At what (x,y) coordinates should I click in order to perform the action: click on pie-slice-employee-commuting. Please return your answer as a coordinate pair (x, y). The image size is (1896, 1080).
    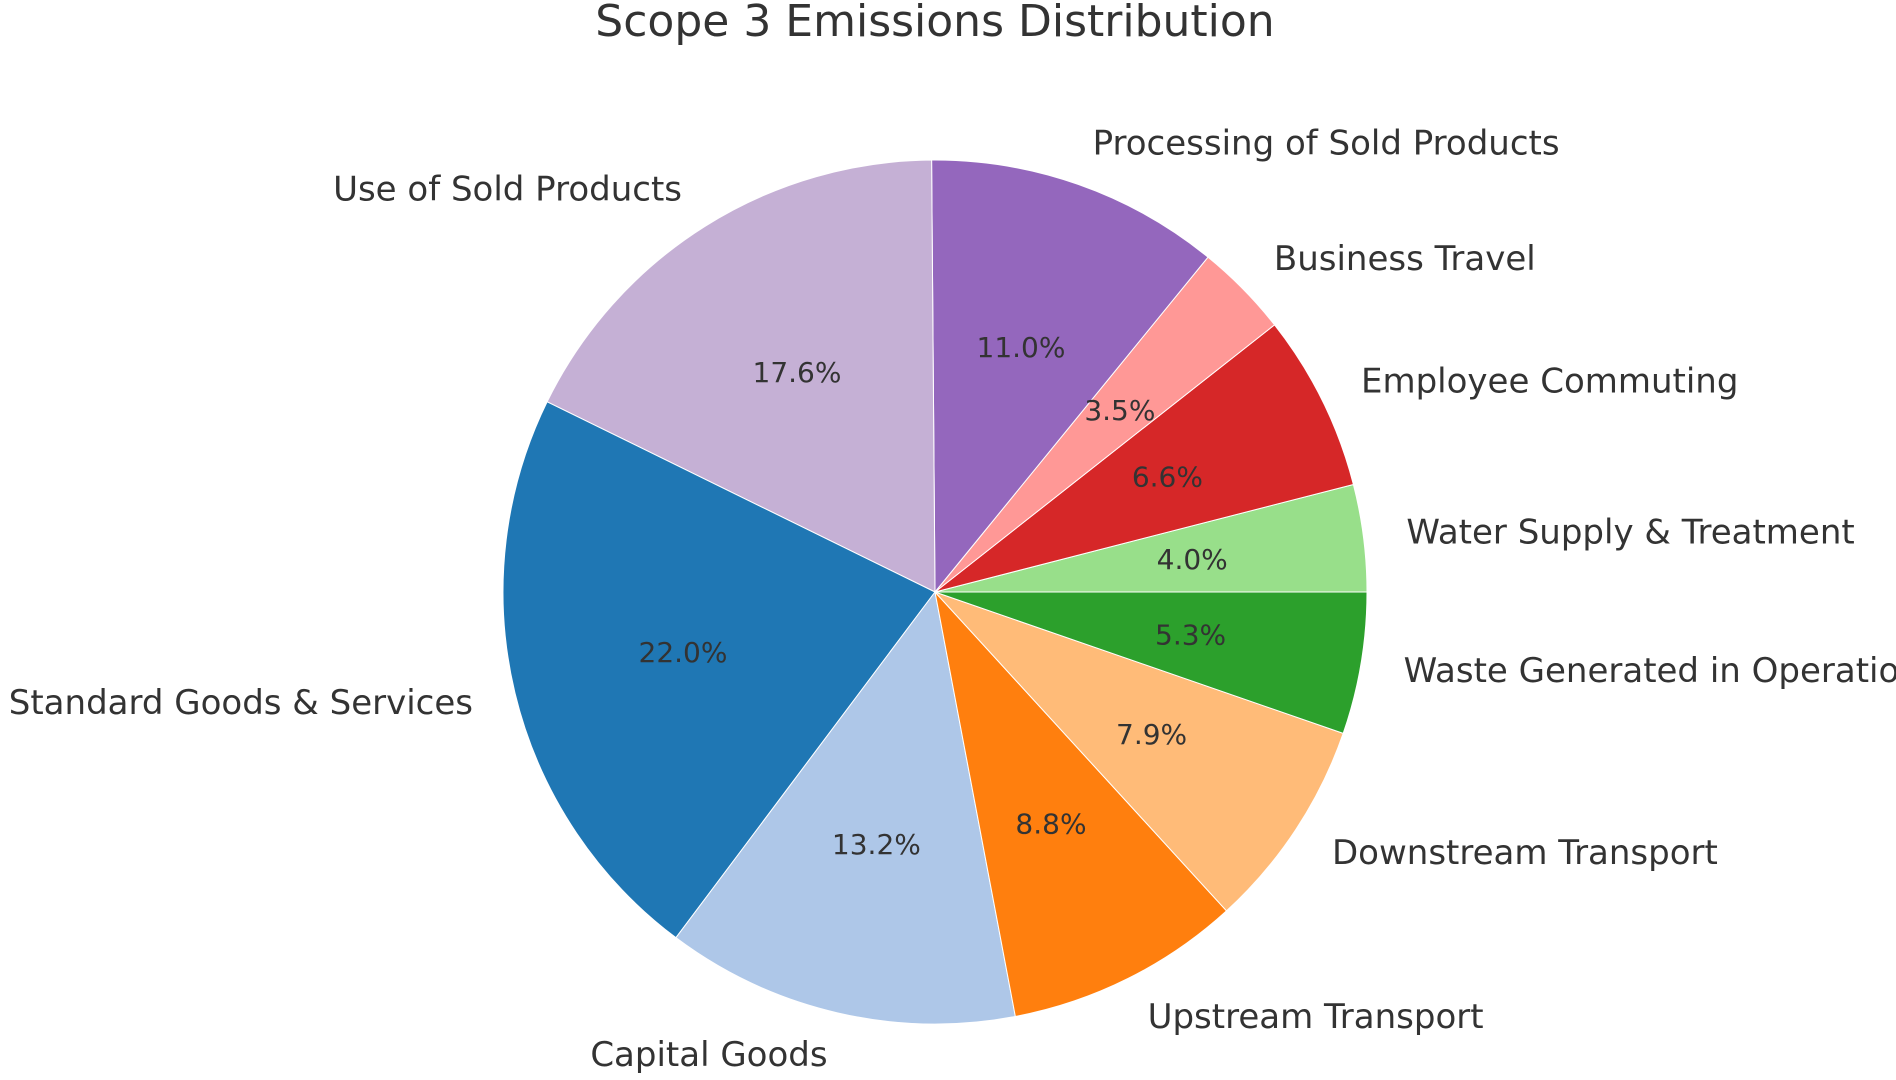
    Looking at the image, I should click on (1144, 458).